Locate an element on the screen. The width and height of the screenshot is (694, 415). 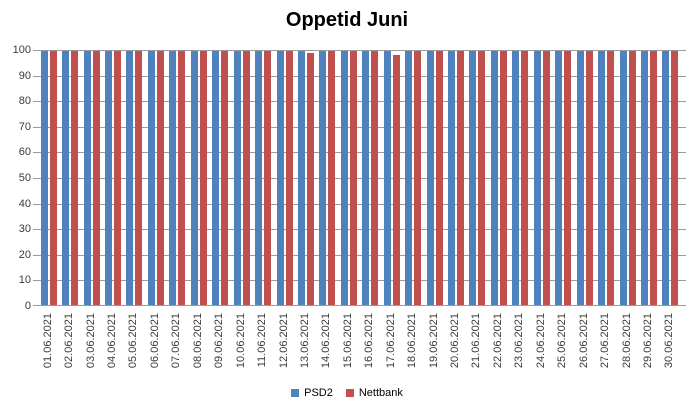
bar-psd2-10.06.2021 is located at coordinates (237, 178).